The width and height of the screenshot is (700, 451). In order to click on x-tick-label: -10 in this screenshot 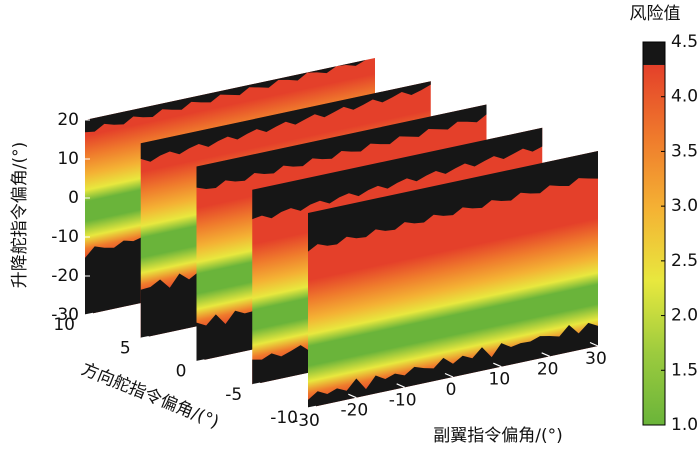, I will do `click(403, 400)`.